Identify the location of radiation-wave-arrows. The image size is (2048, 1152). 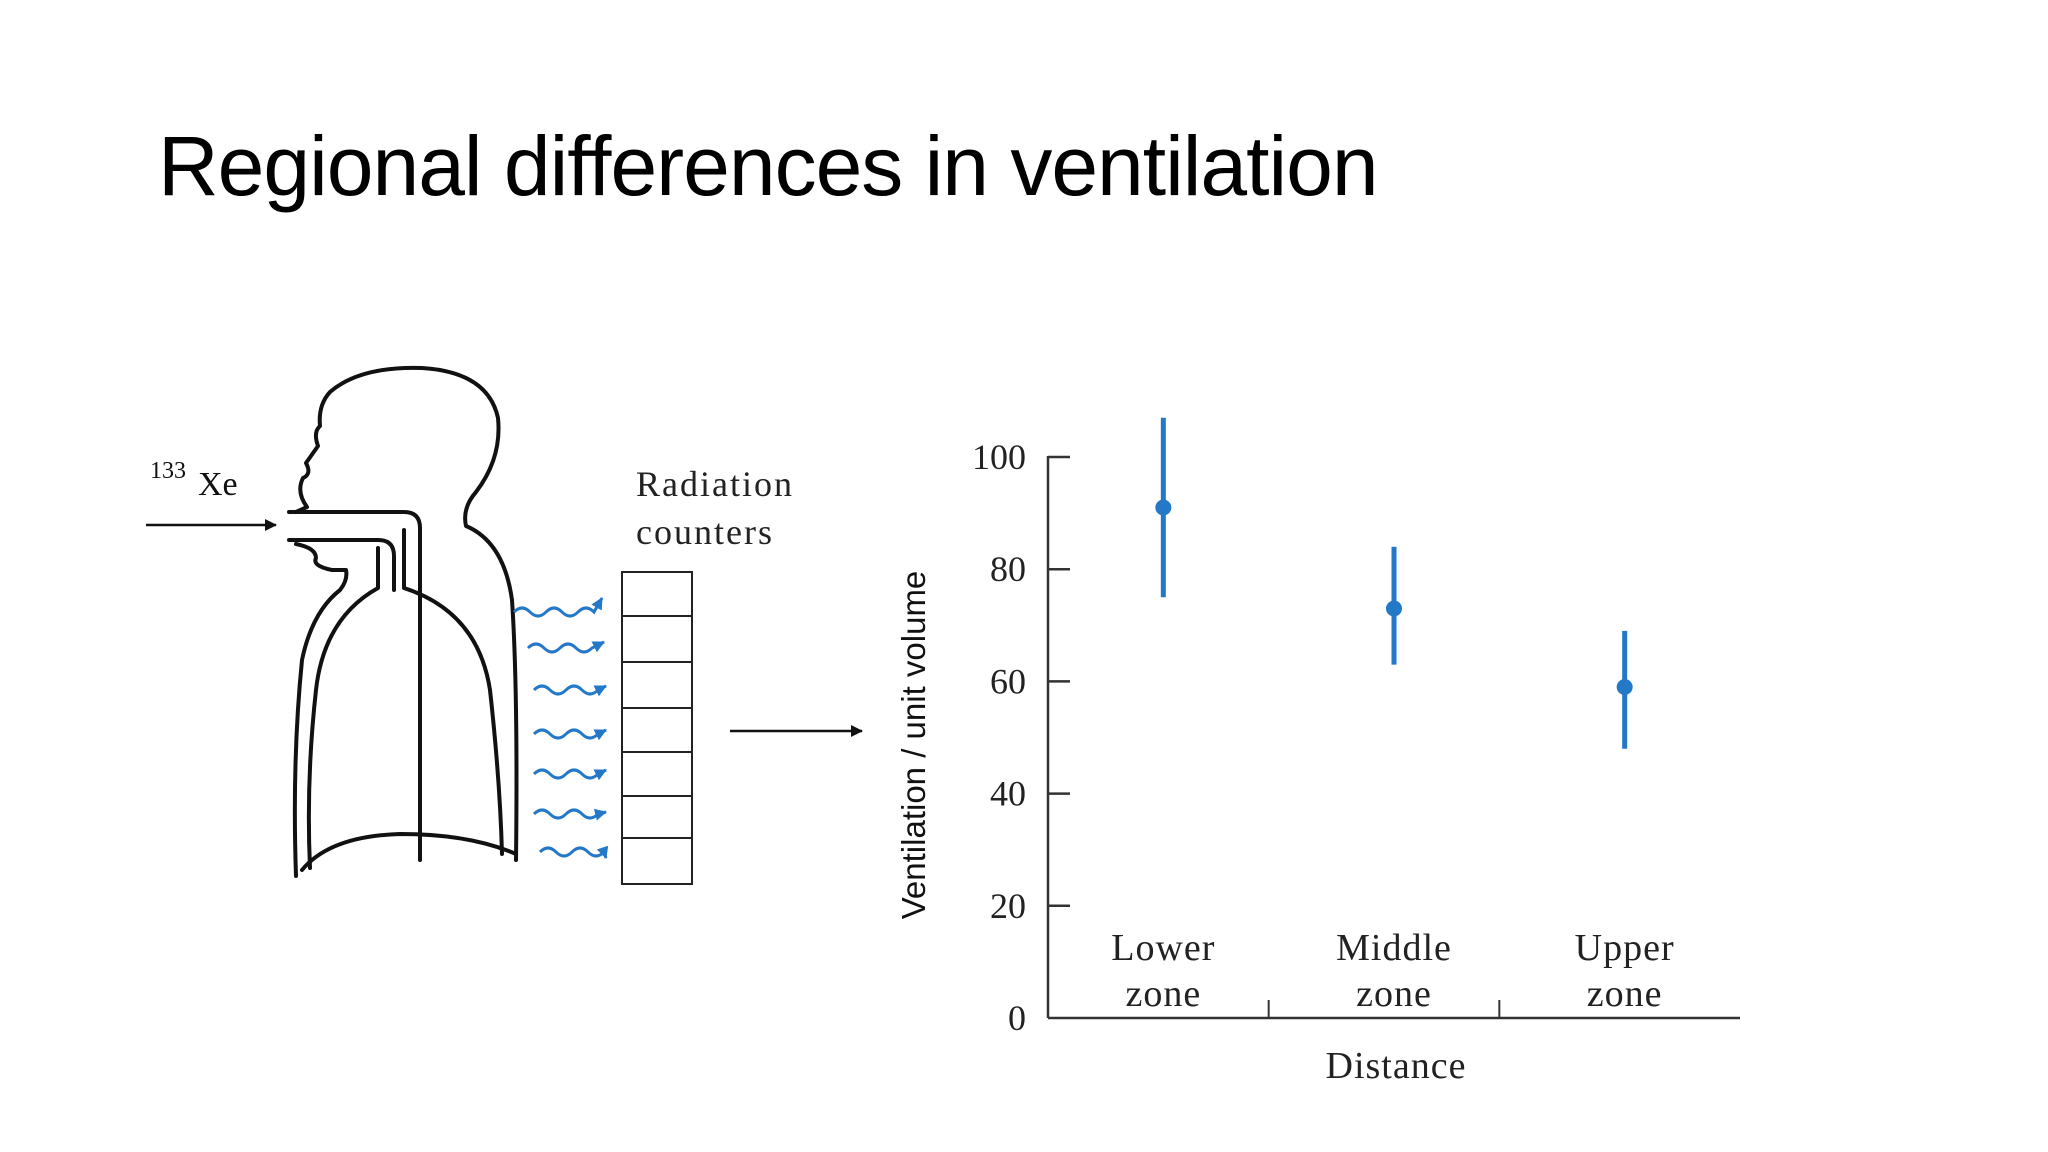
(560, 728).